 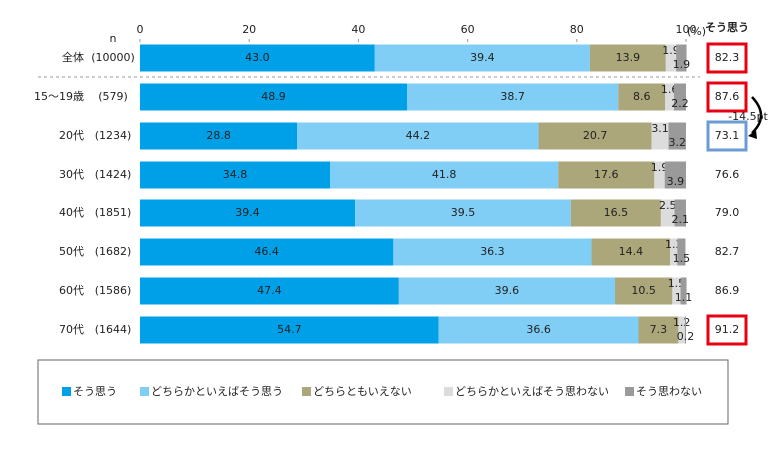 I want to click on n-label: (1424), so click(x=113, y=174).